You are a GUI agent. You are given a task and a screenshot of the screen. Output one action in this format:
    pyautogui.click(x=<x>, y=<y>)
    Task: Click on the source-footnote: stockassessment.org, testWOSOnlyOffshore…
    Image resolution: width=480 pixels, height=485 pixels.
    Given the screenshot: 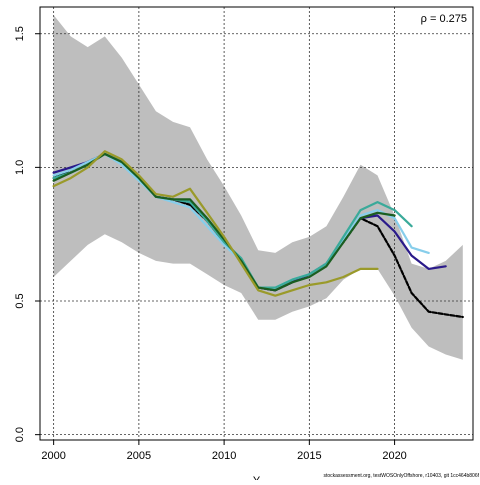 What is the action you would take?
    pyautogui.click(x=401, y=476)
    